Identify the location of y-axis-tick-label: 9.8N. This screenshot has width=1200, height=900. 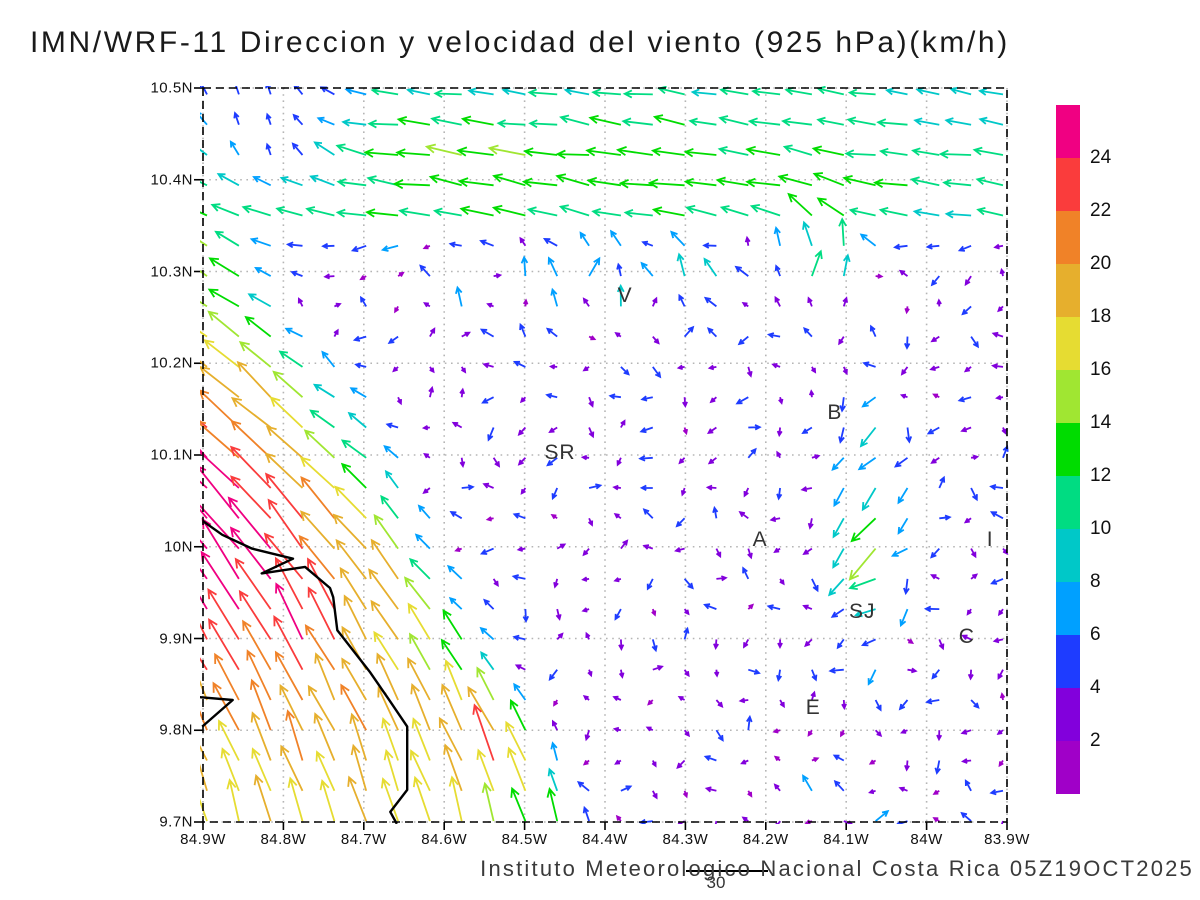
(176, 730).